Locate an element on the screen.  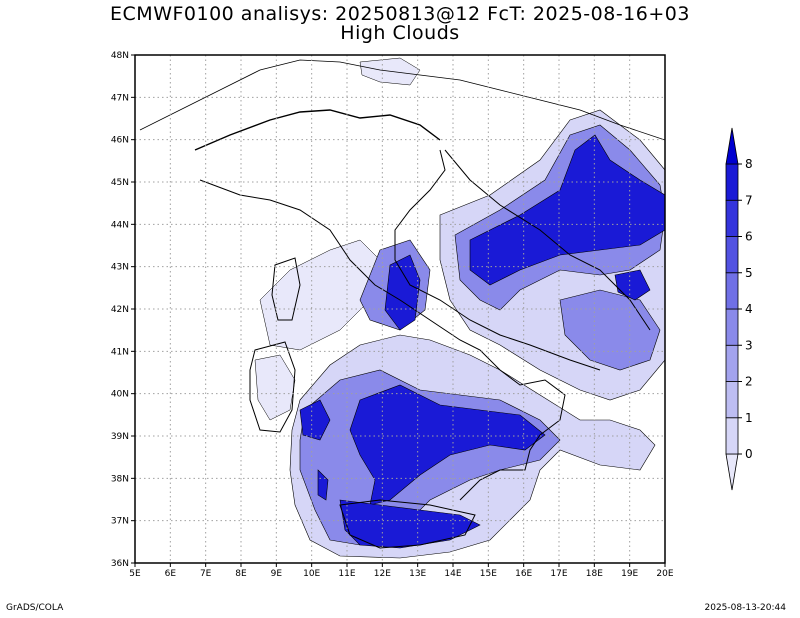
colorbar-max-triangle is located at coordinates (732, 146).